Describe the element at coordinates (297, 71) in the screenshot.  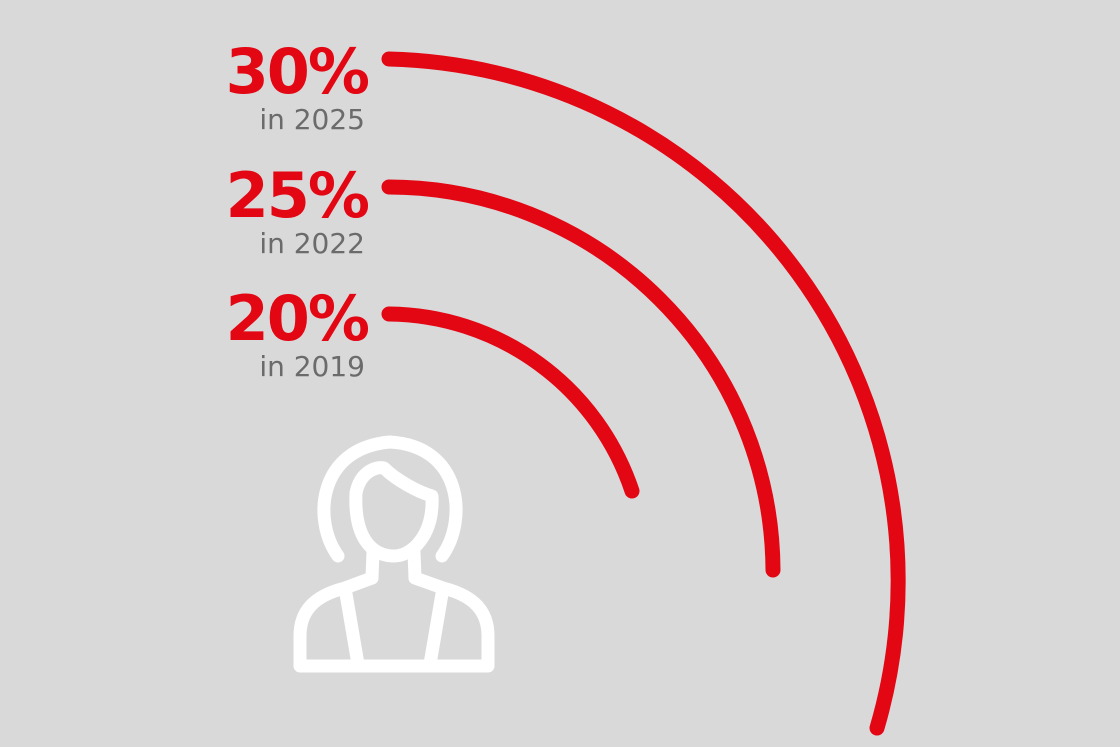
I see `stat-value: 30%` at that location.